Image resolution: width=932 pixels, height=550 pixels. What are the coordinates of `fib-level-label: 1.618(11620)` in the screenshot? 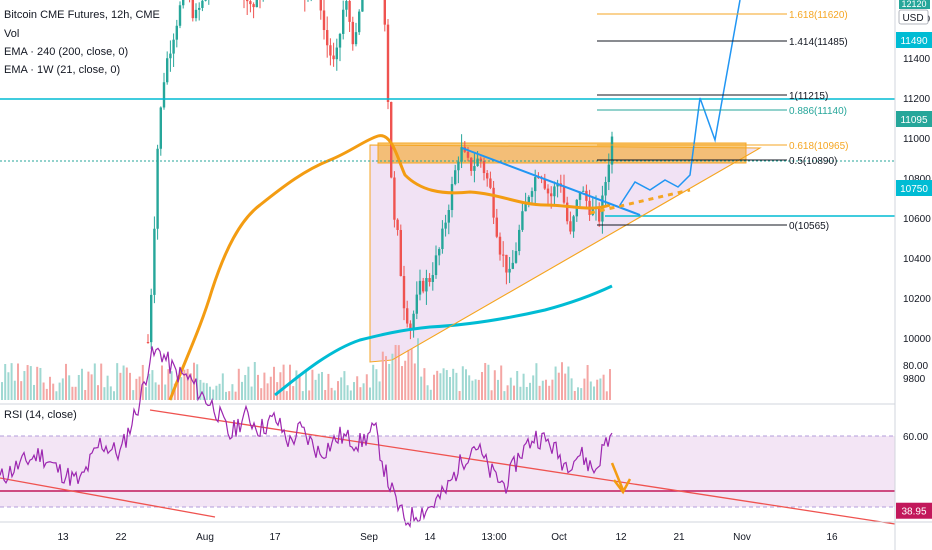 It's located at (818, 15).